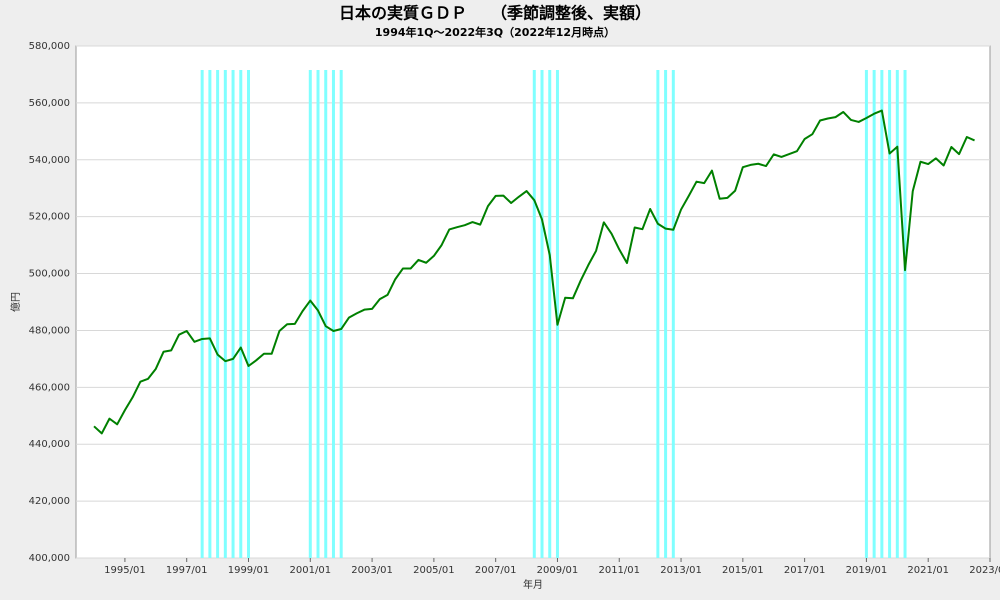  Describe the element at coordinates (15, 302) in the screenshot. I see `y-axis-label: 億円` at that location.